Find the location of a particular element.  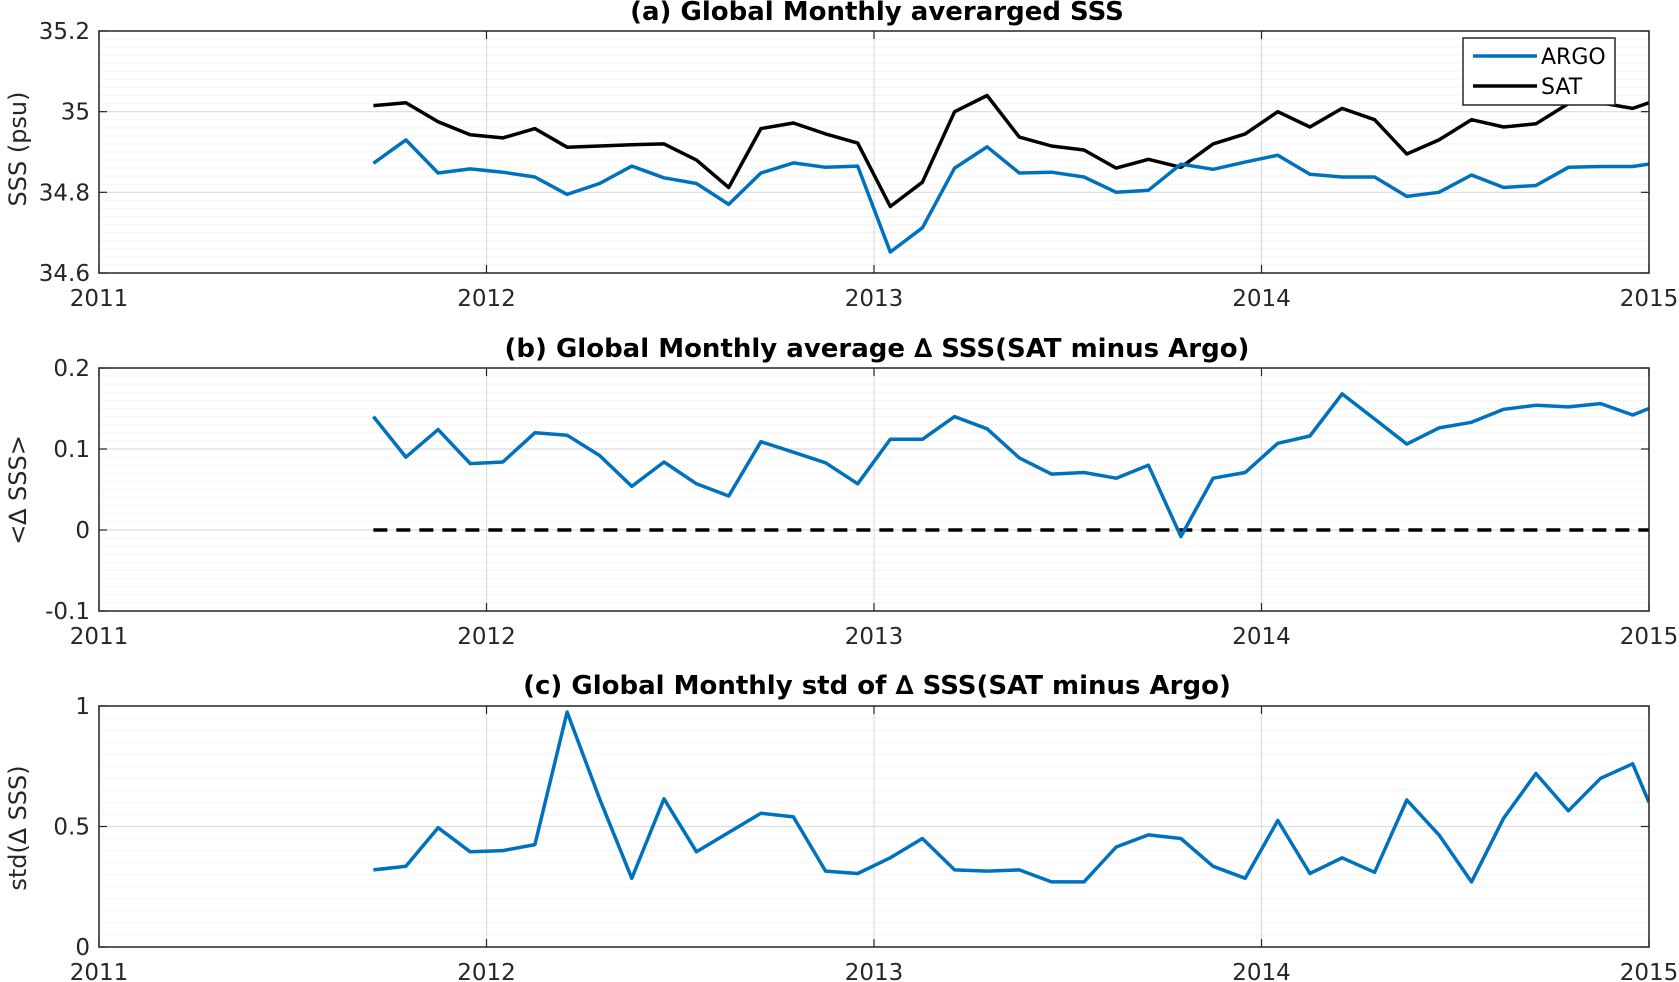

series-line-argo is located at coordinates (1010, 196).